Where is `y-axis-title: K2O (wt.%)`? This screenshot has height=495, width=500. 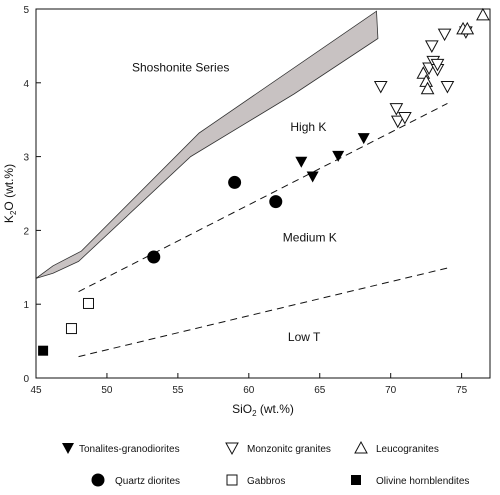 y-axis-title: K2O (wt.%) is located at coordinates (10, 193).